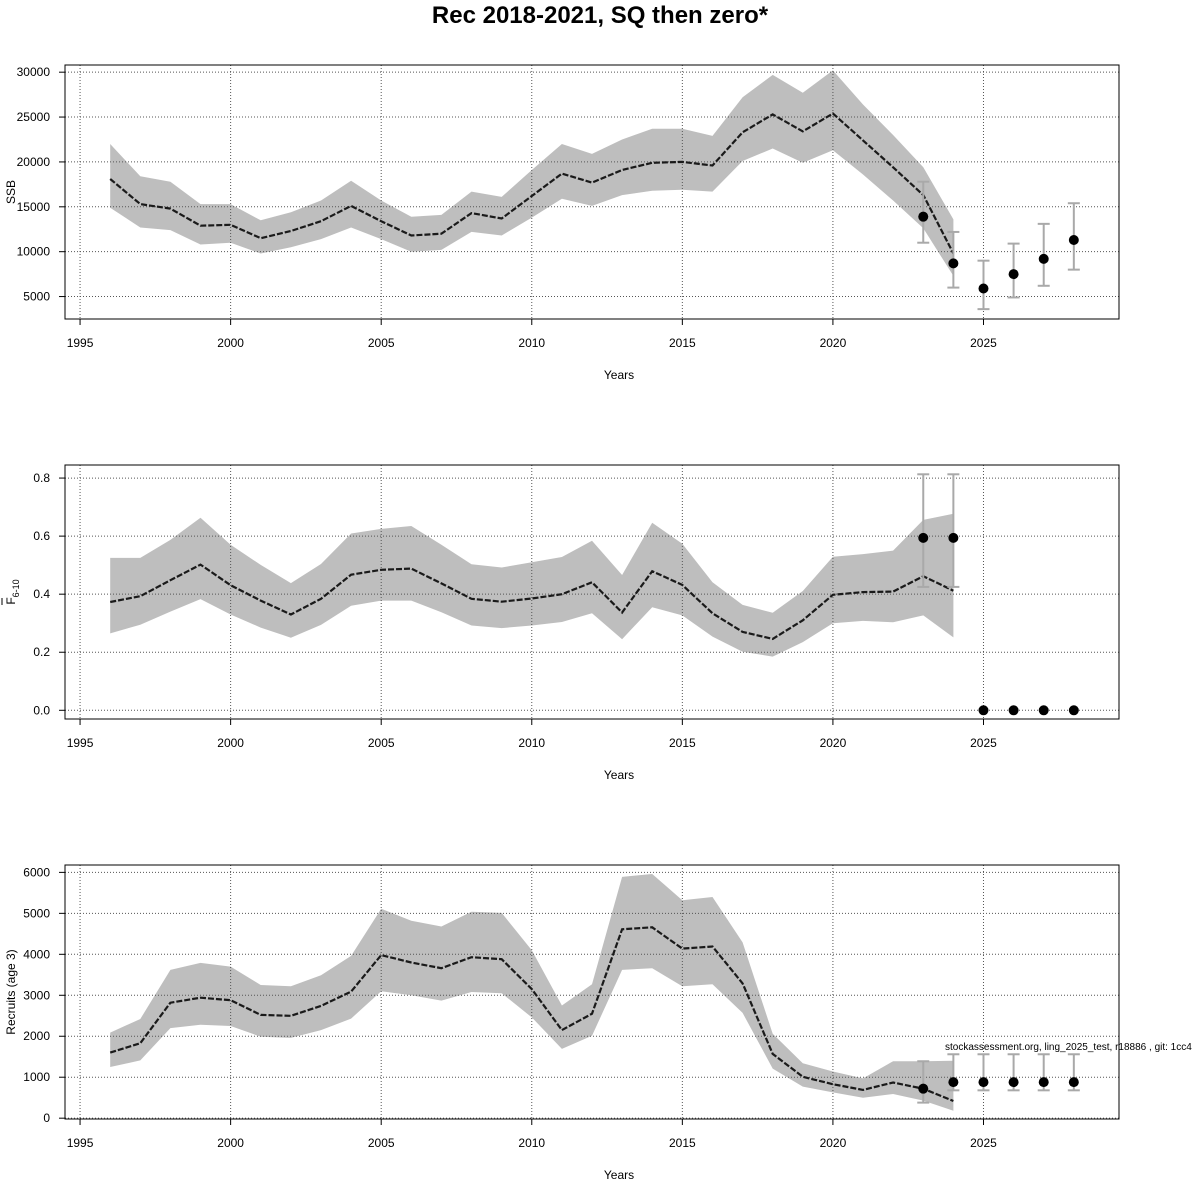 The height and width of the screenshot is (1200, 1200). I want to click on y-tick-label: 0.2, so click(41, 652).